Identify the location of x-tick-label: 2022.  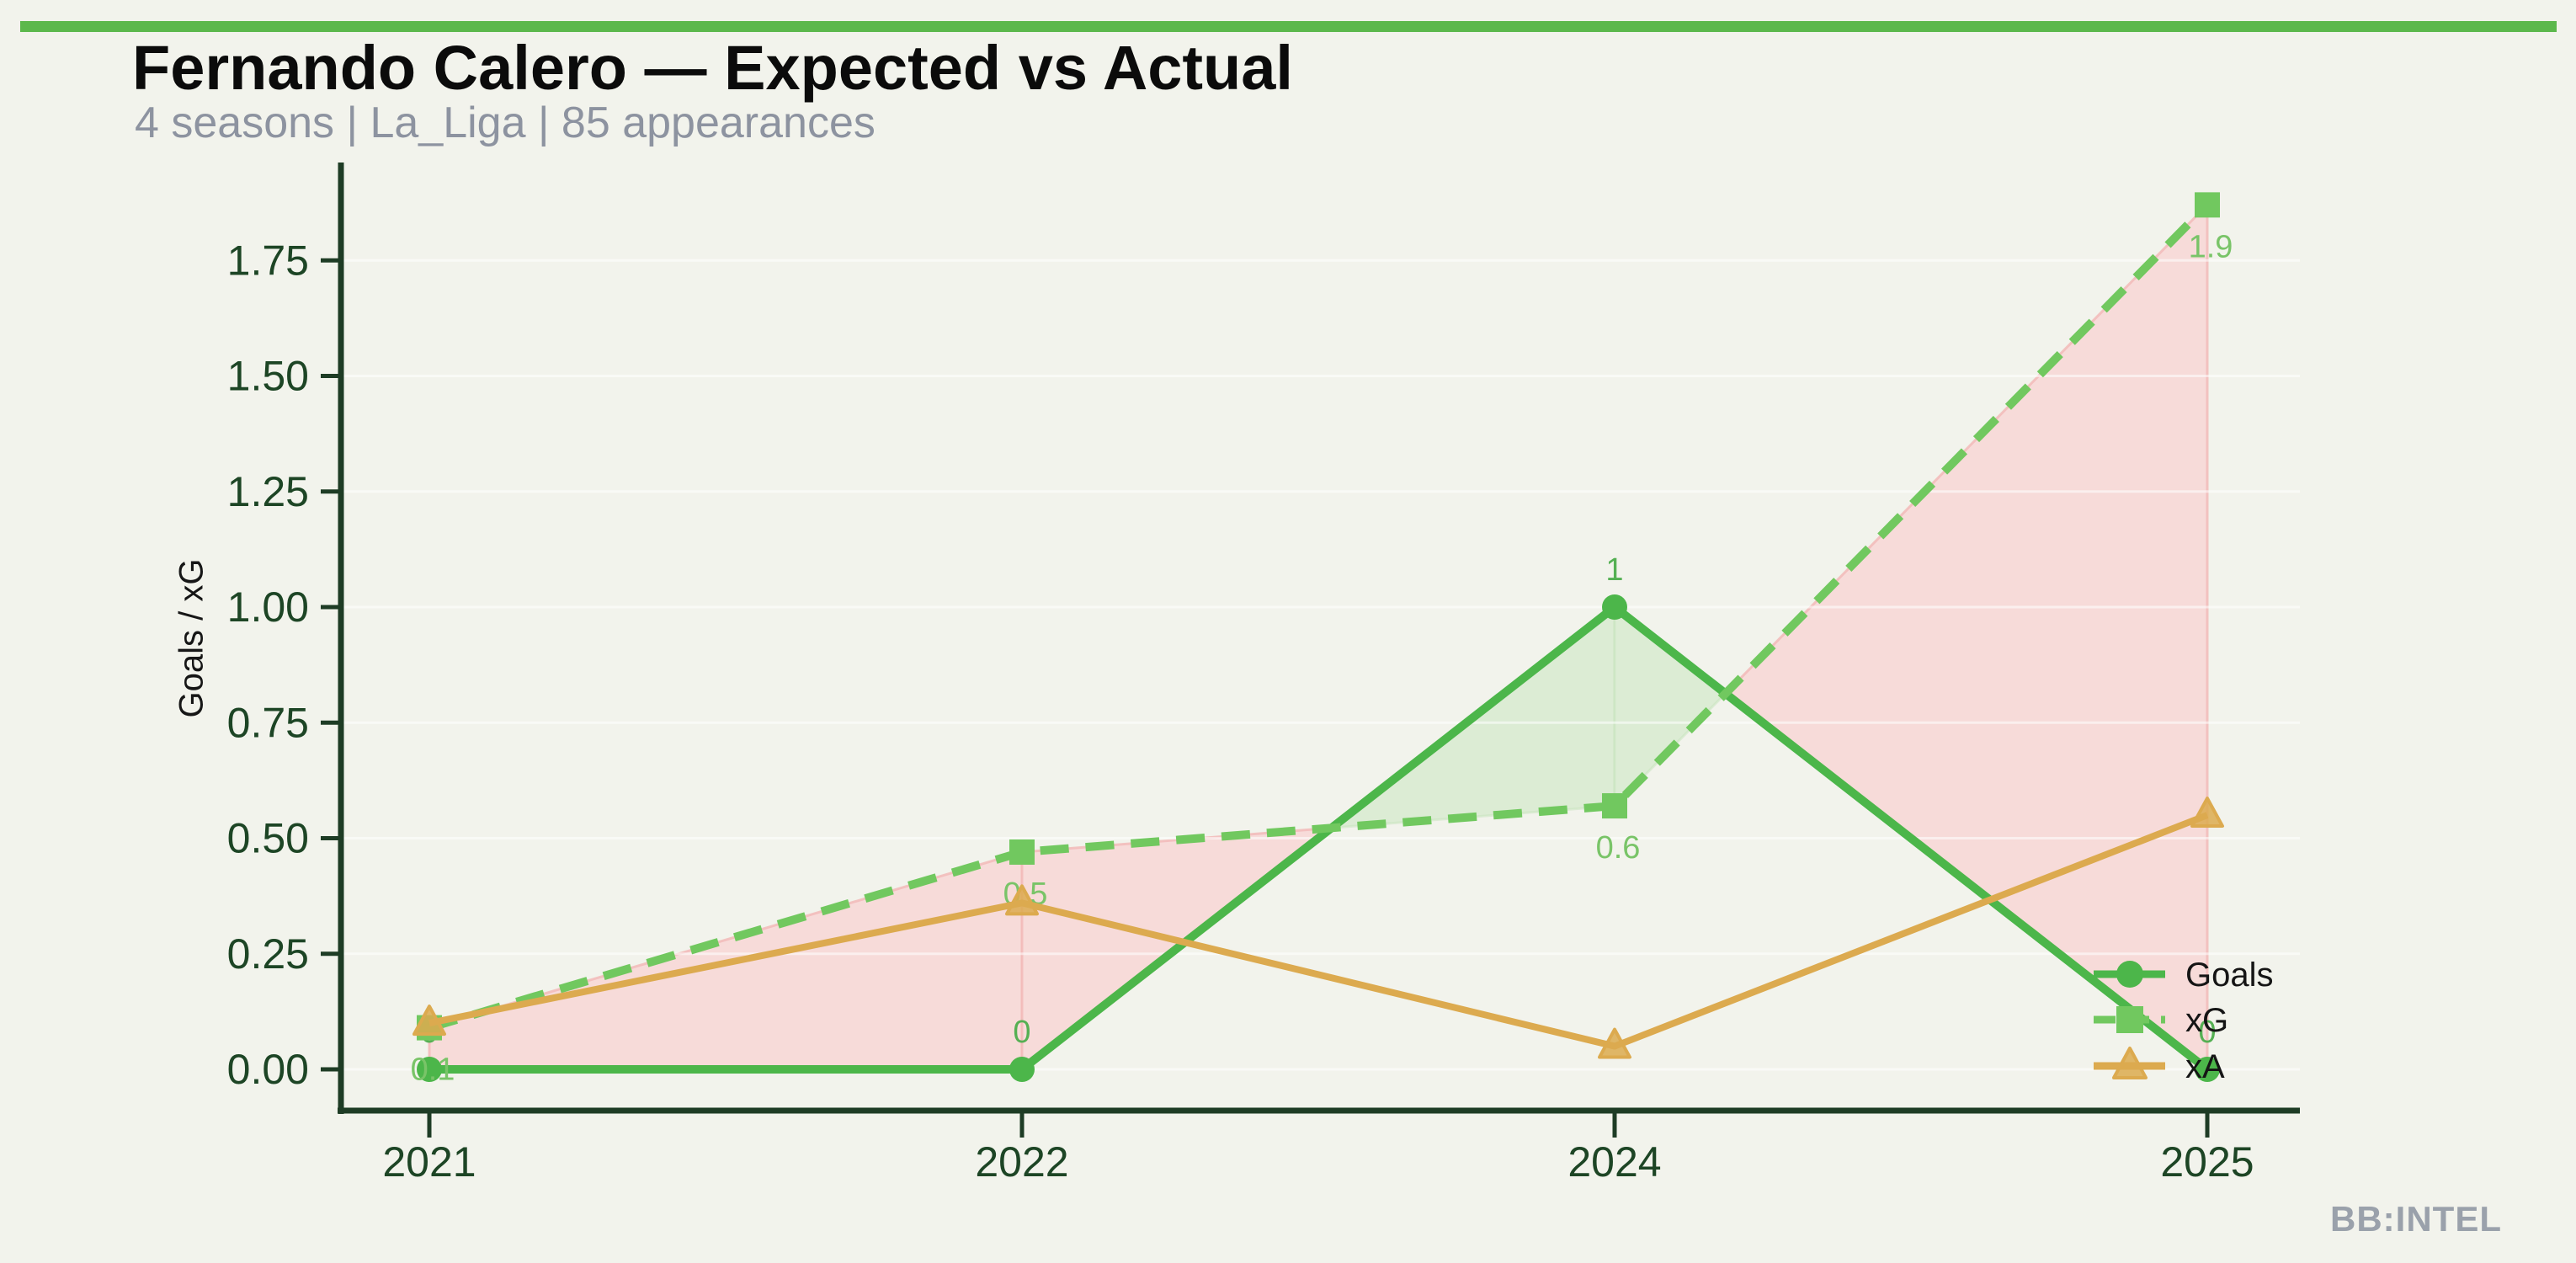
(1022, 1162).